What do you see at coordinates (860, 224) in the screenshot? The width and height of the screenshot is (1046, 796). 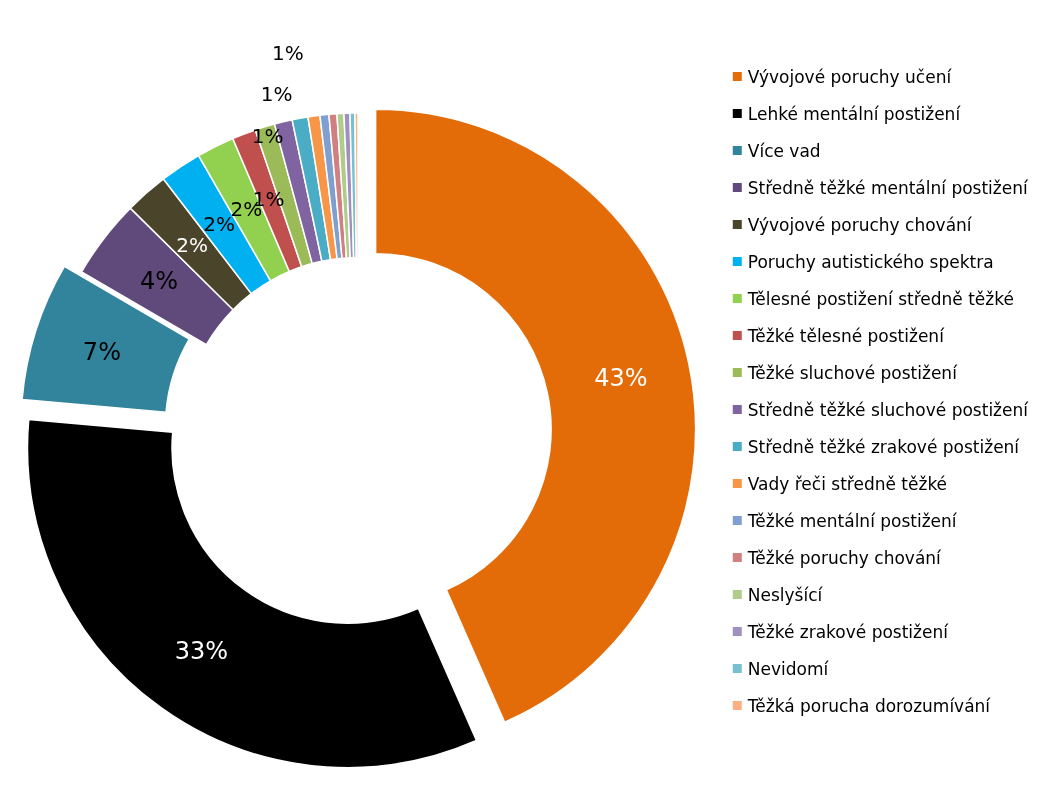 I see `legend-label: Vývojové poruchy chování` at bounding box center [860, 224].